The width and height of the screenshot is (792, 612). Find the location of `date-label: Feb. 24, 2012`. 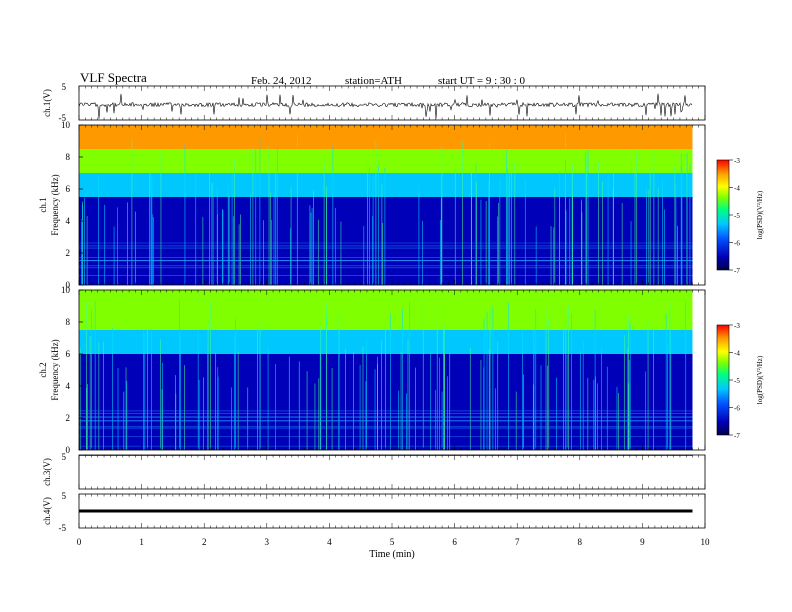

date-label: Feb. 24, 2012 is located at coordinates (281, 81).